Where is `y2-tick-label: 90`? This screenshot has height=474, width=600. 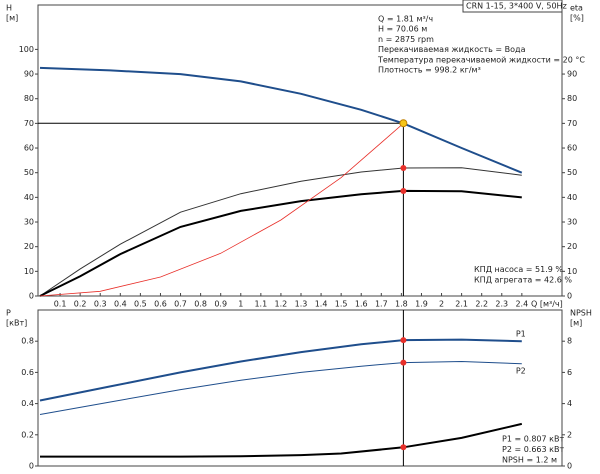
y2-tick-label: 90 is located at coordinates (572, 74).